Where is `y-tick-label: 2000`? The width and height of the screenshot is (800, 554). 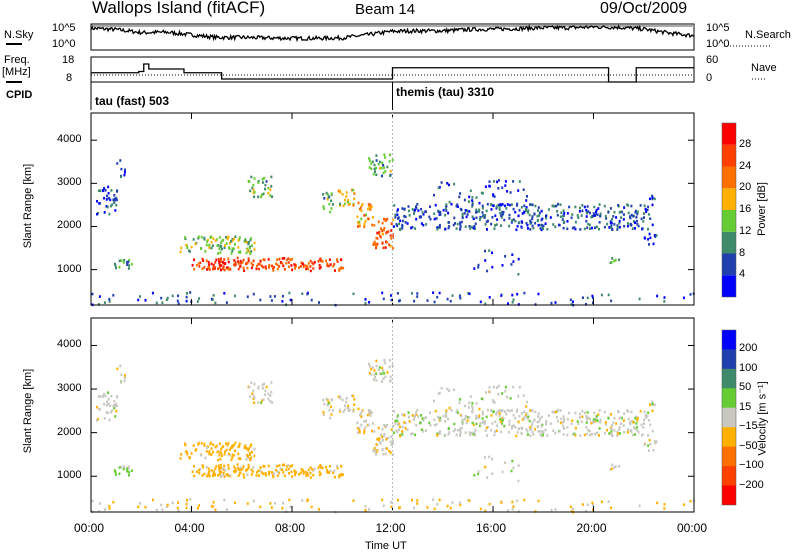 y-tick-label: 2000 is located at coordinates (69, 225).